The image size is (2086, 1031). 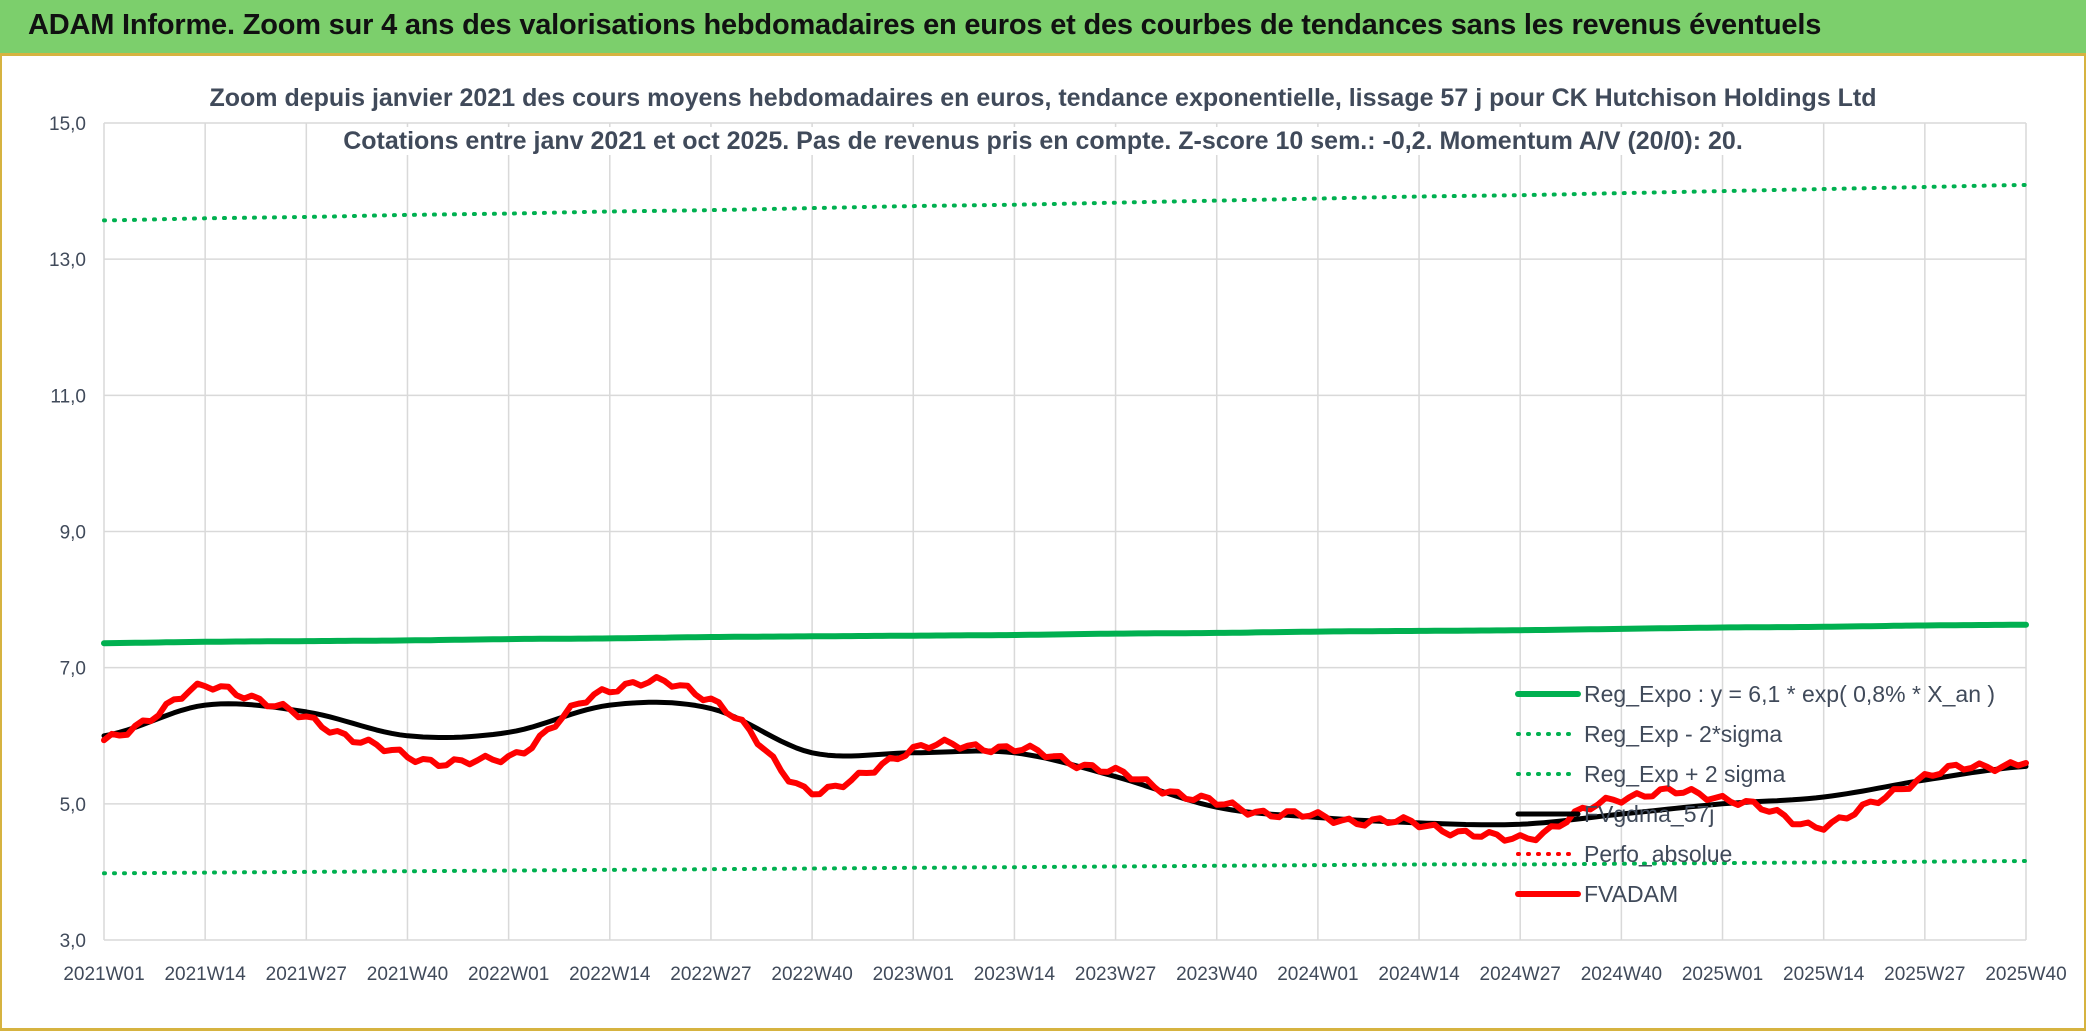 I want to click on y-tick-label: 9,0, so click(x=73, y=533).